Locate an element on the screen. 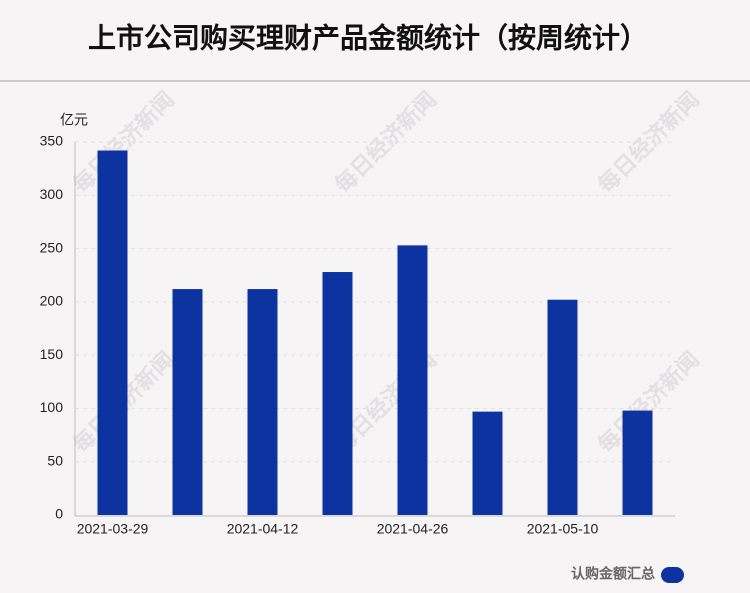 This screenshot has width=750, height=593. legend-label: 认购金额汇总 is located at coordinates (613, 574).